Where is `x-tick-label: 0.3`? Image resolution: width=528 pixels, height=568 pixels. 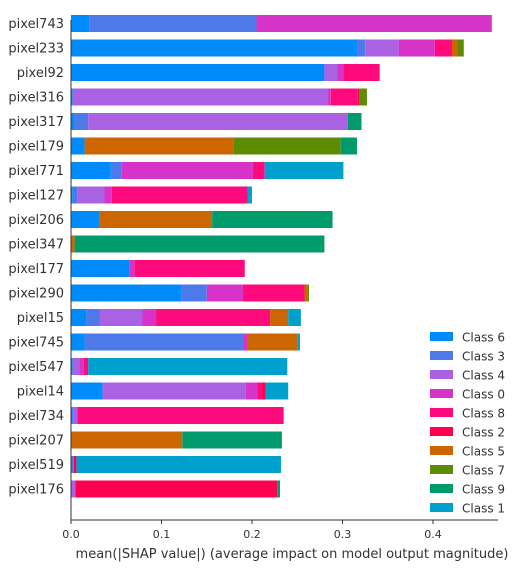
x-tick-label: 0.3 is located at coordinates (343, 534).